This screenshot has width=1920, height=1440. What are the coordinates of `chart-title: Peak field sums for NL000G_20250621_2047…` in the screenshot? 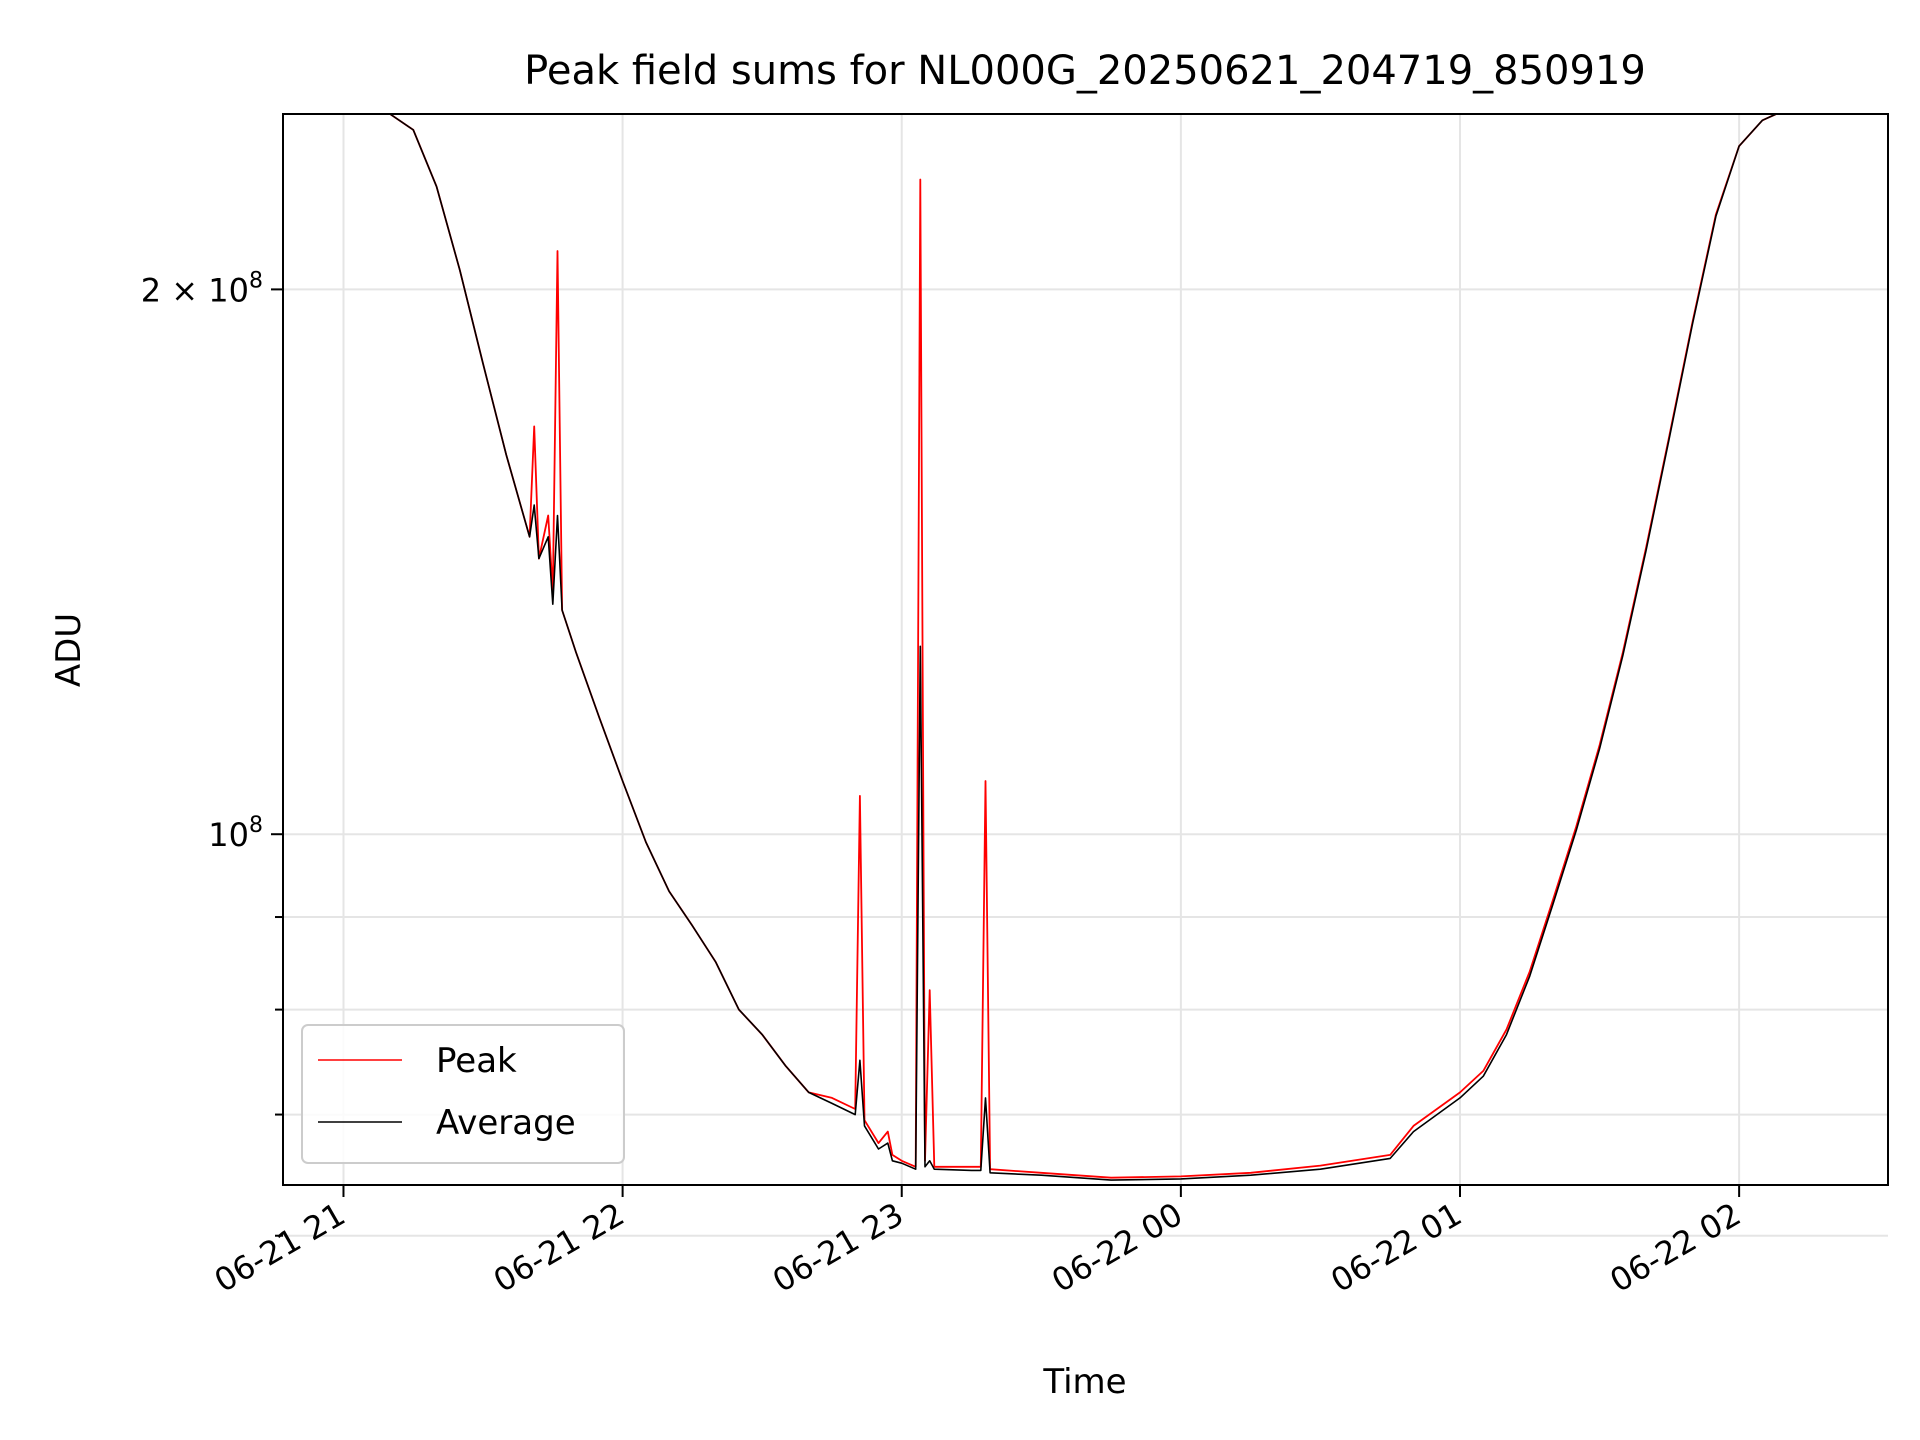 It's located at (1085, 71).